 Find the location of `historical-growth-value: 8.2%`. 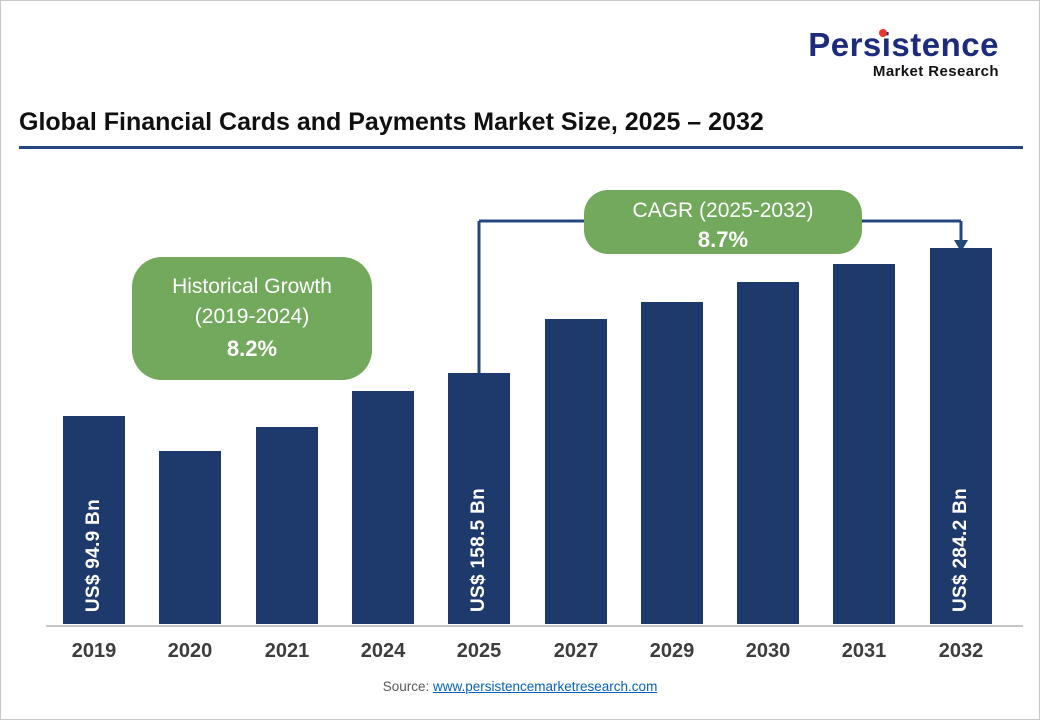

historical-growth-value: 8.2% is located at coordinates (252, 348).